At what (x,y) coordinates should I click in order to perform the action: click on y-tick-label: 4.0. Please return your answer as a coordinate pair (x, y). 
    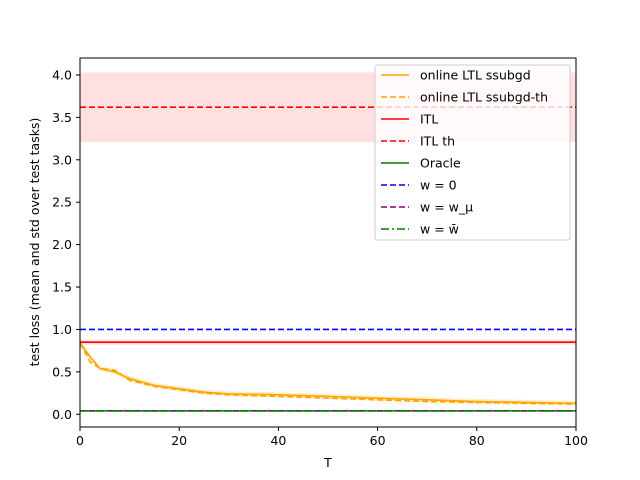
    Looking at the image, I should click on (62, 74).